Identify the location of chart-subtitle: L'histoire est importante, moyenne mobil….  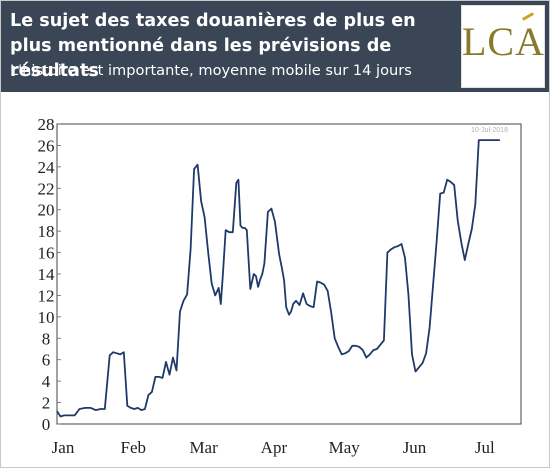
(211, 70).